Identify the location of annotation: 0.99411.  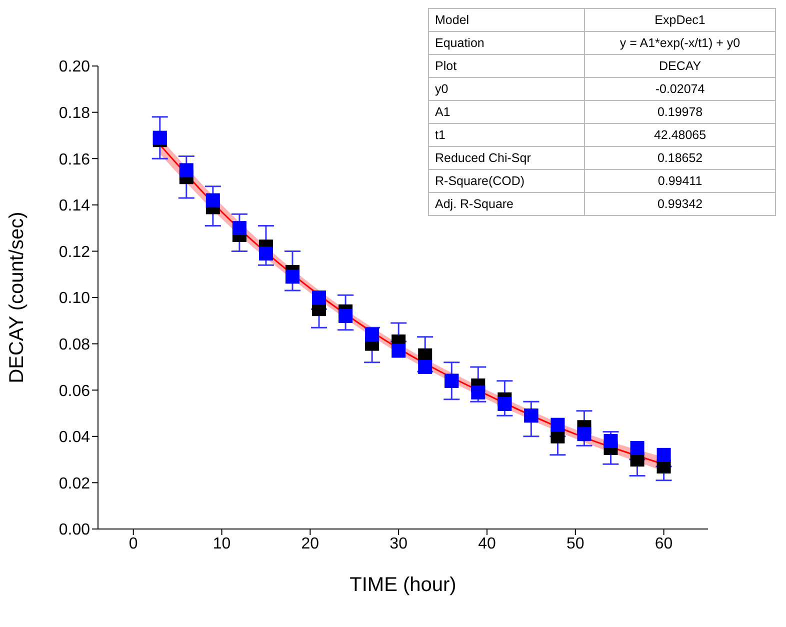
(680, 181).